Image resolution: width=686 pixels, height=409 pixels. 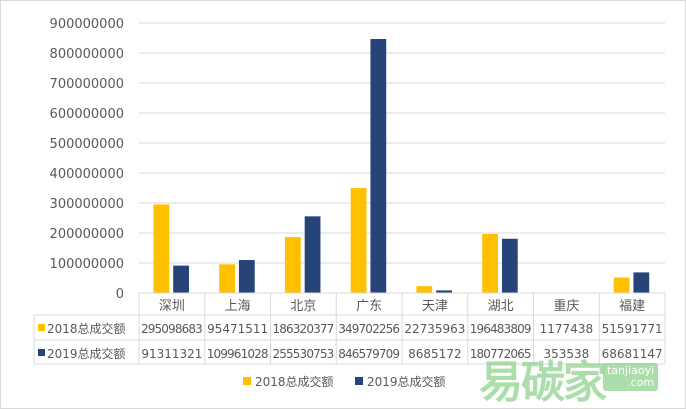 What do you see at coordinates (632, 329) in the screenshot?
I see `data-table-cell: 51591771` at bounding box center [632, 329].